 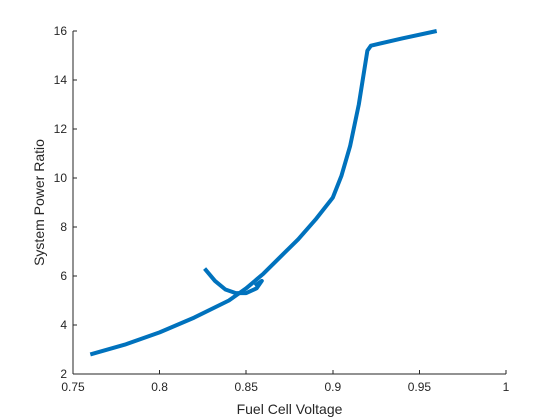 What do you see at coordinates (61, 31) in the screenshot?
I see `y-tick-label: 16` at bounding box center [61, 31].